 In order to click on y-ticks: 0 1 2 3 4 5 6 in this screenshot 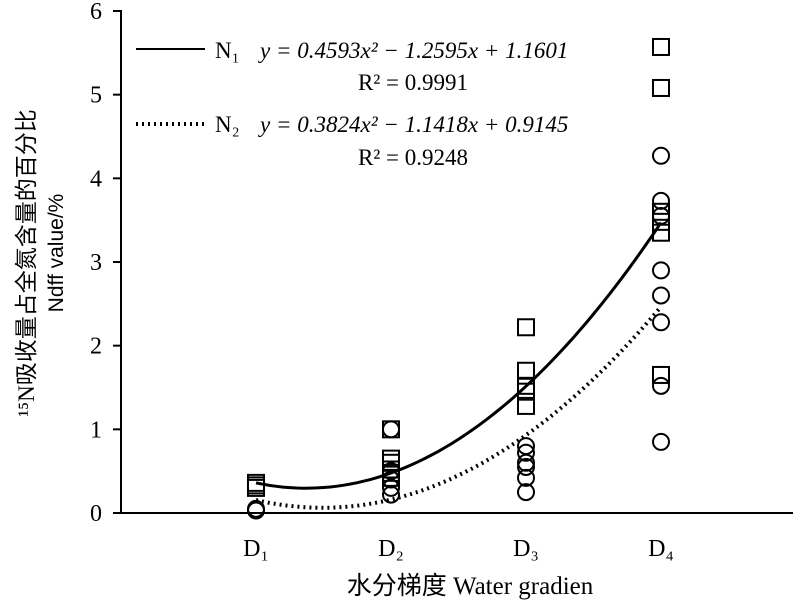, I will do `click(105, 263)`.